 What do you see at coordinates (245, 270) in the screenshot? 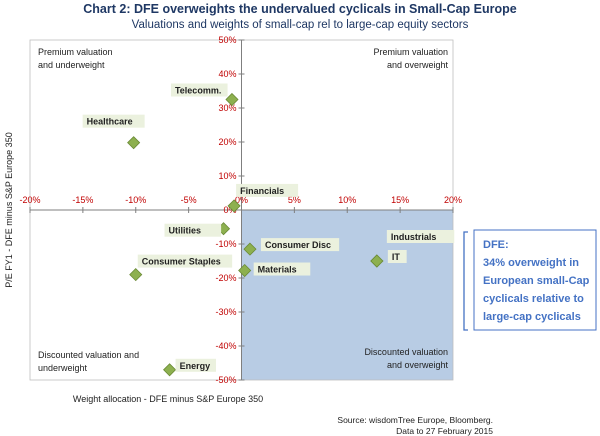
I see `point-marker-materials` at bounding box center [245, 270].